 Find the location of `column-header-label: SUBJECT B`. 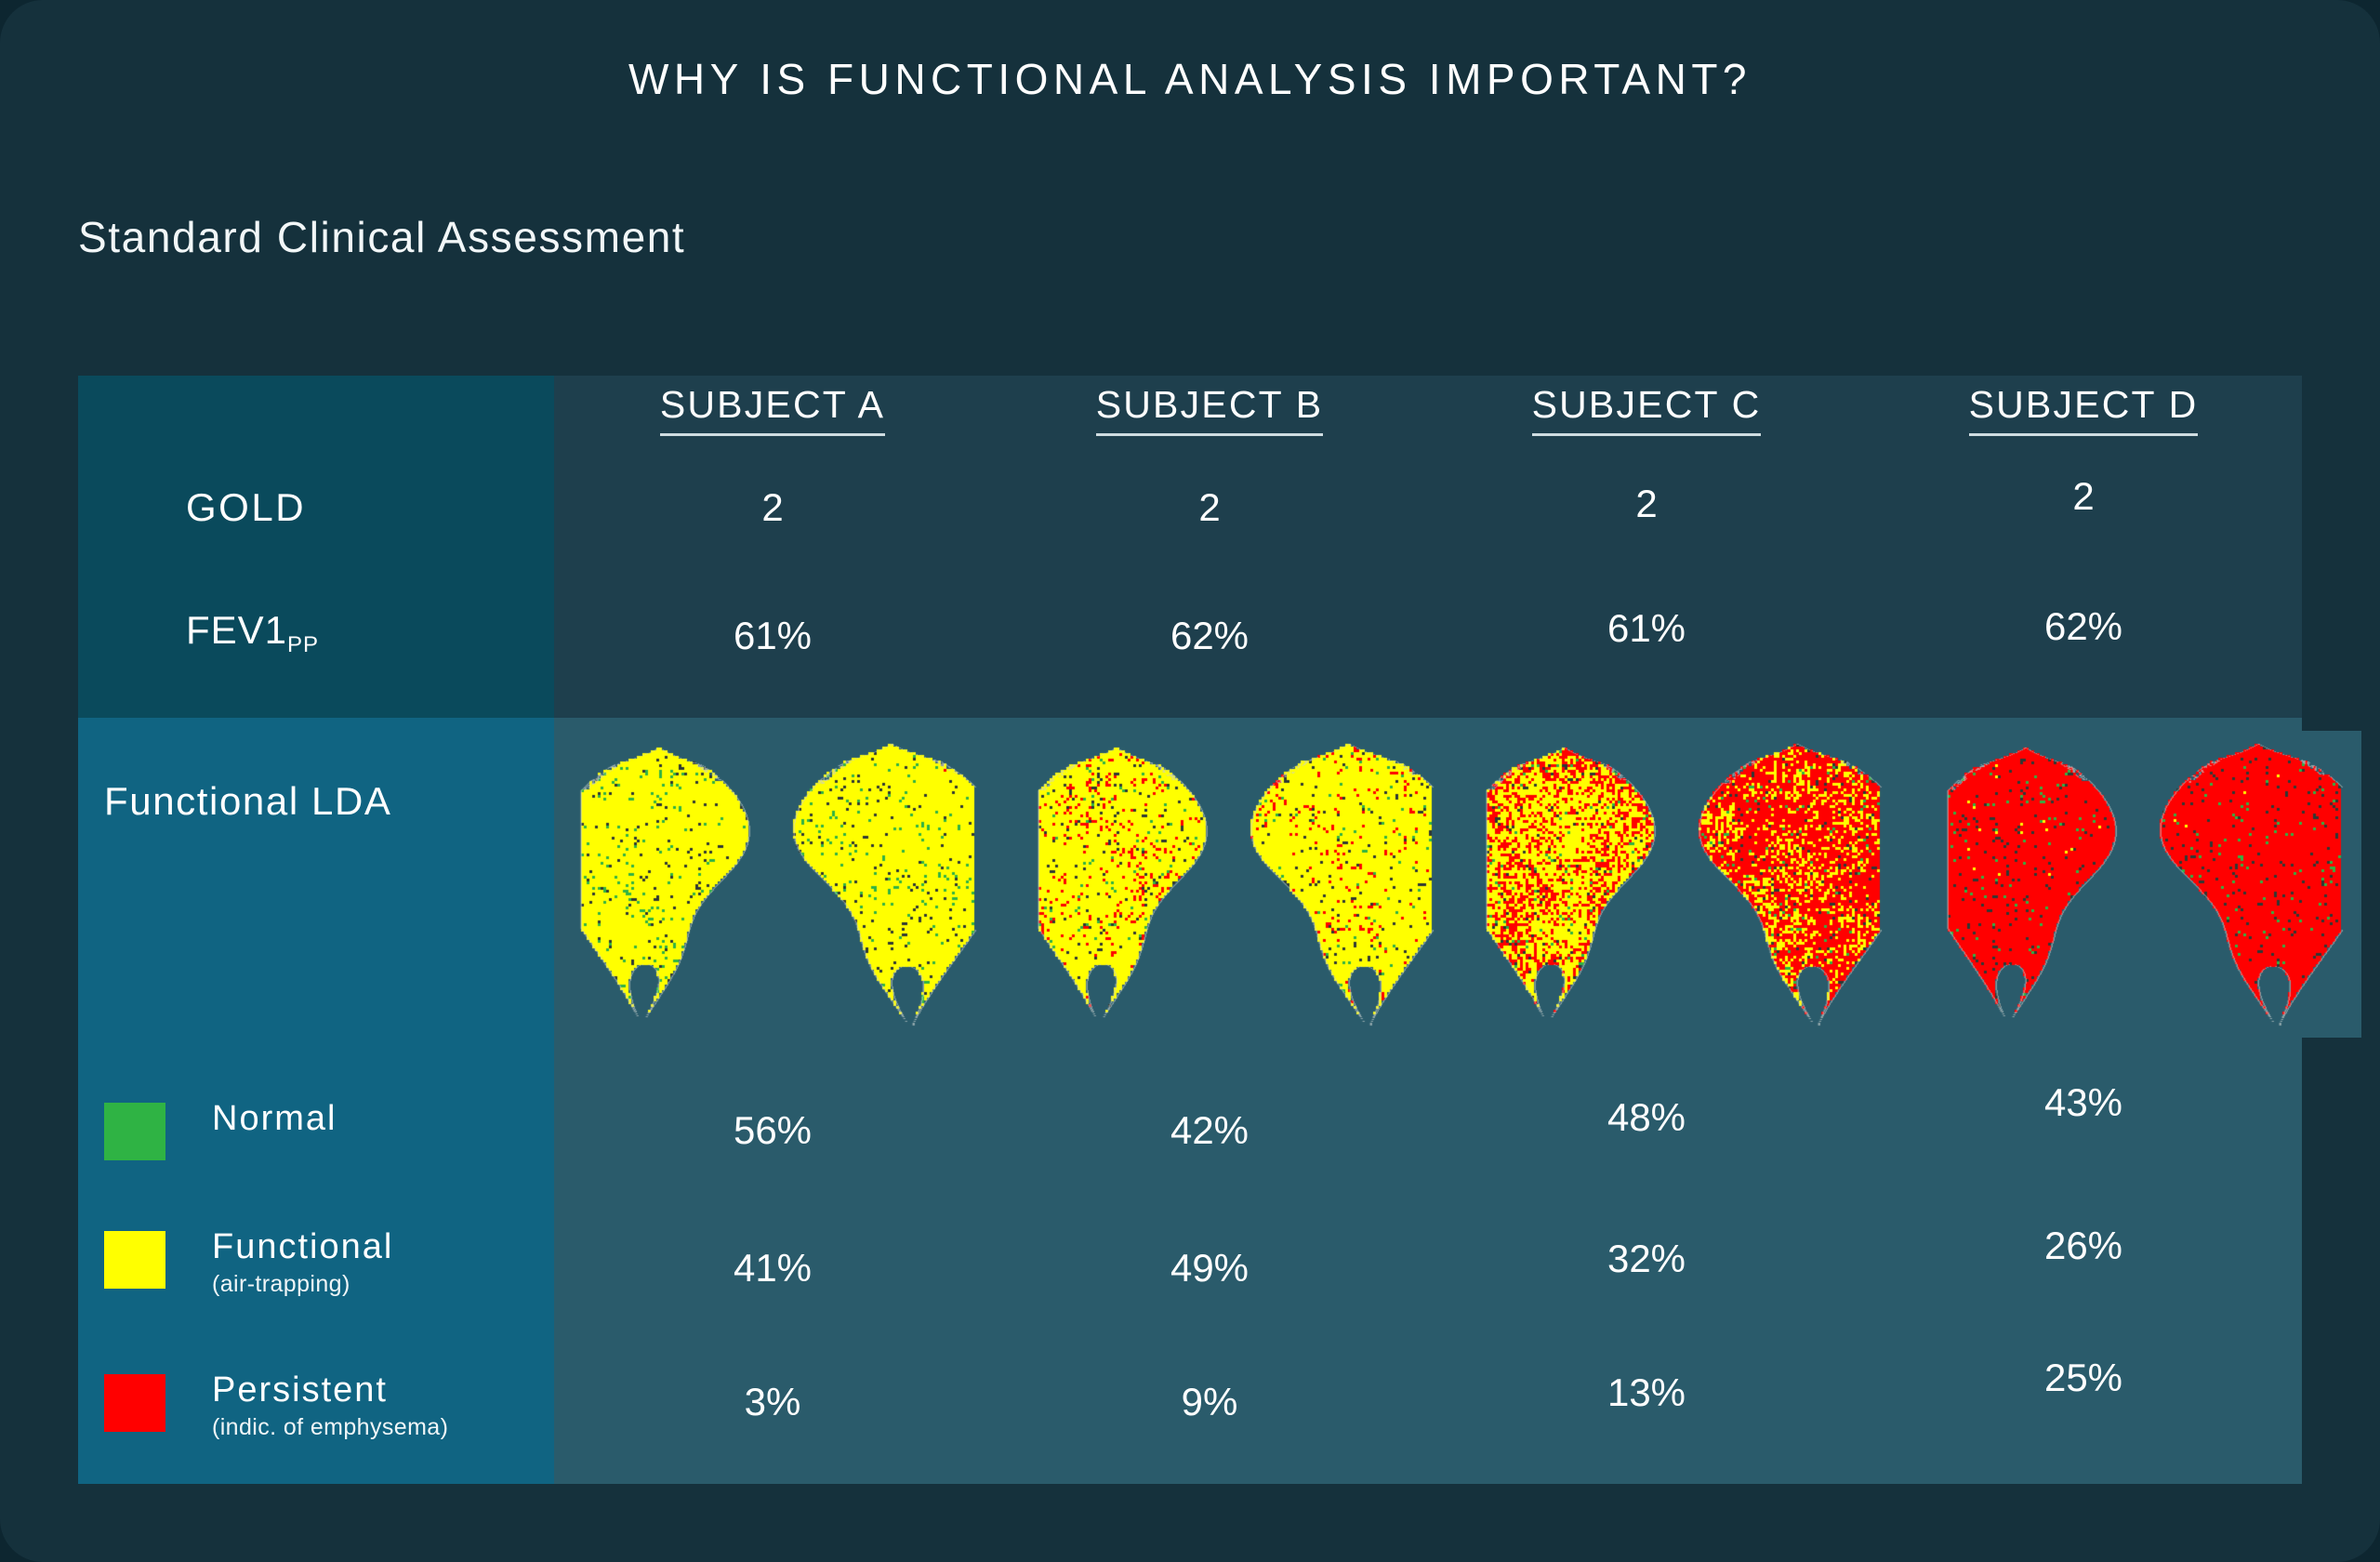

column-header-label: SUBJECT B is located at coordinates (1209, 409).